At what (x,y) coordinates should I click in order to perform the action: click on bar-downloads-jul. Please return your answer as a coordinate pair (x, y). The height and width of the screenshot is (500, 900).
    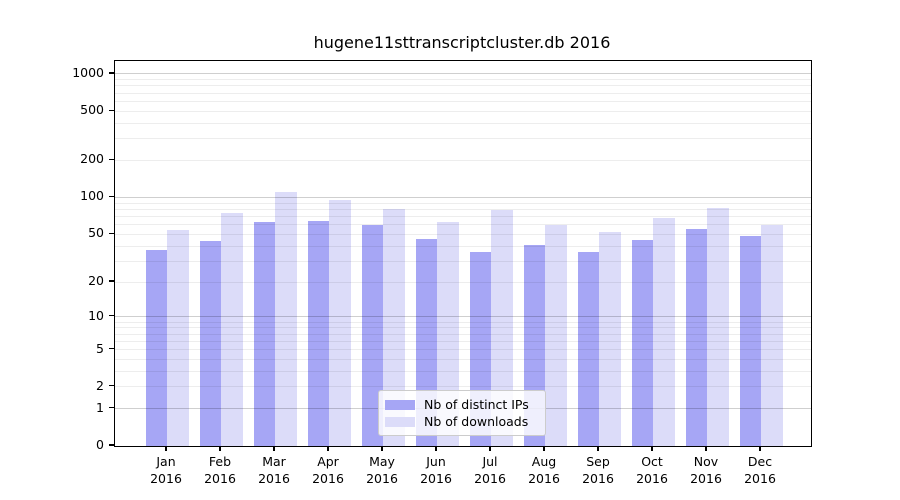
    Looking at the image, I should click on (502, 328).